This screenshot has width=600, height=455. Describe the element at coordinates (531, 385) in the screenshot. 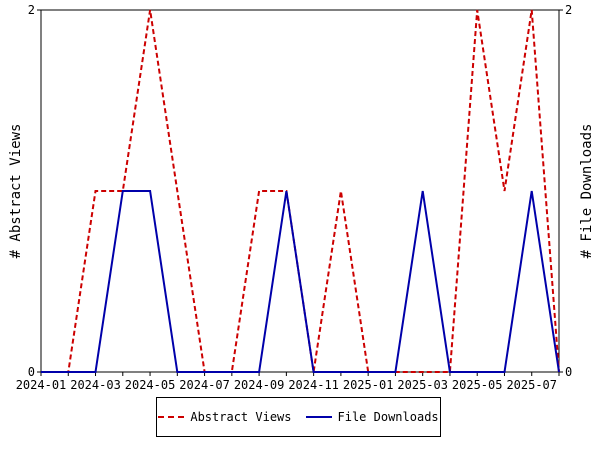

I see `x-tick-label: 2025-07` at that location.